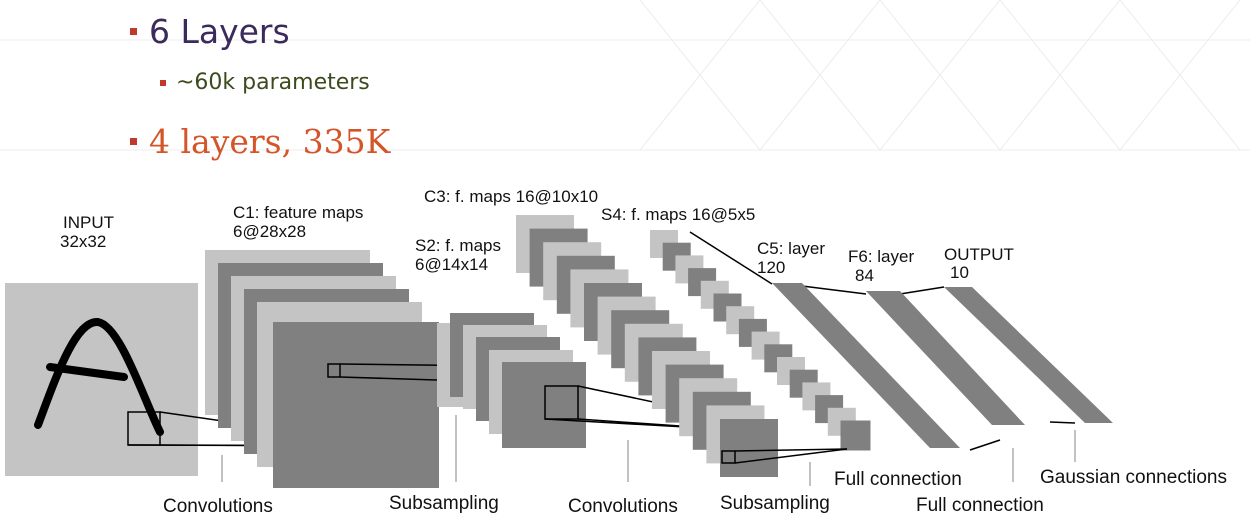  I want to click on f6-label: F6: layer, so click(881, 256).